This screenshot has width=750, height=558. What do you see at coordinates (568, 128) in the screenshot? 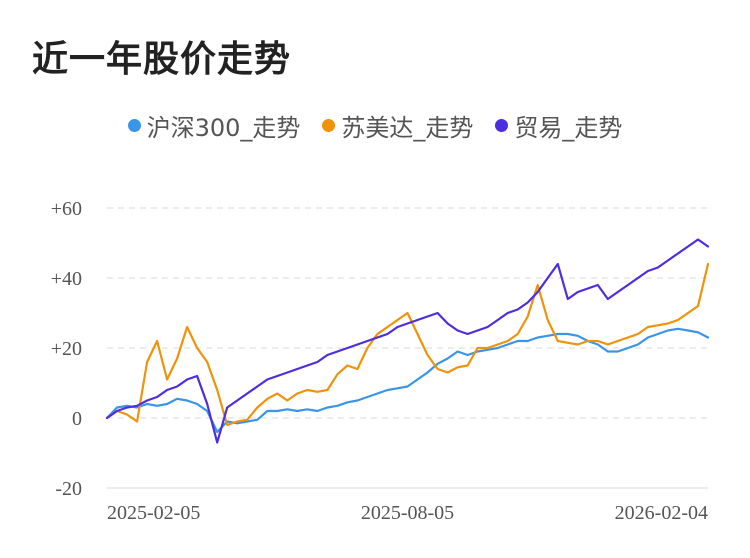
I see `legend-label-trade: 贸易_走势` at bounding box center [568, 128].